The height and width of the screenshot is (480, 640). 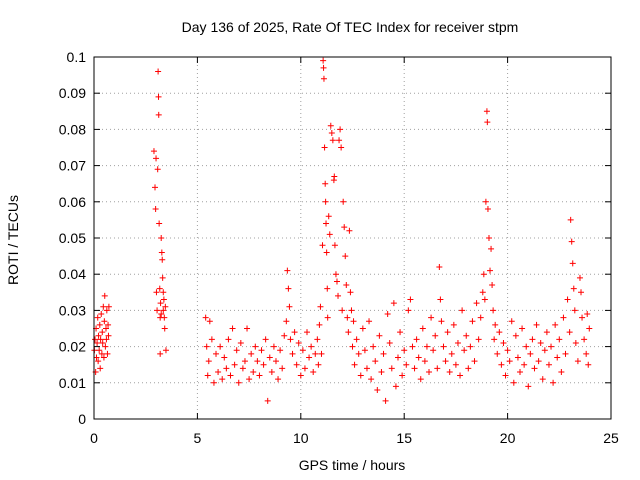 What do you see at coordinates (198, 438) in the screenshot?
I see `x-tick-label: 5` at bounding box center [198, 438].